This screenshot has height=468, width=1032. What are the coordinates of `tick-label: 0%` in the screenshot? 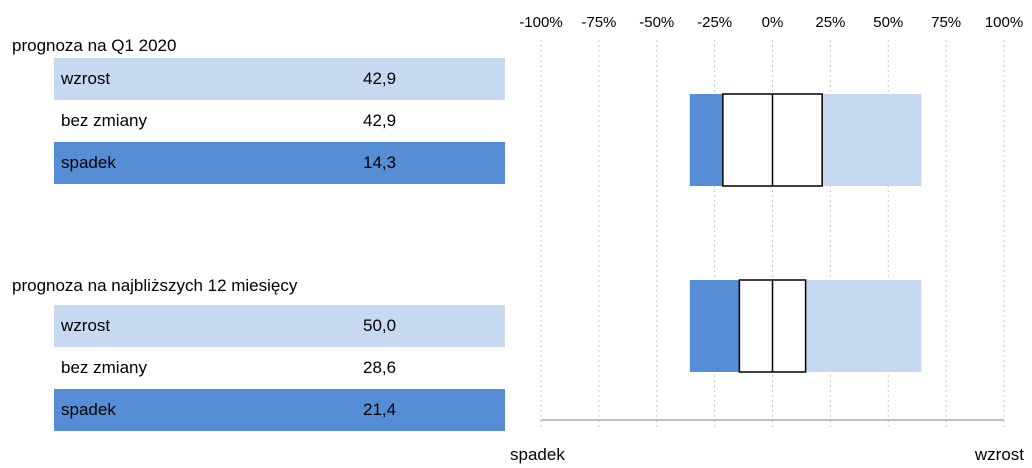 It's located at (773, 22).